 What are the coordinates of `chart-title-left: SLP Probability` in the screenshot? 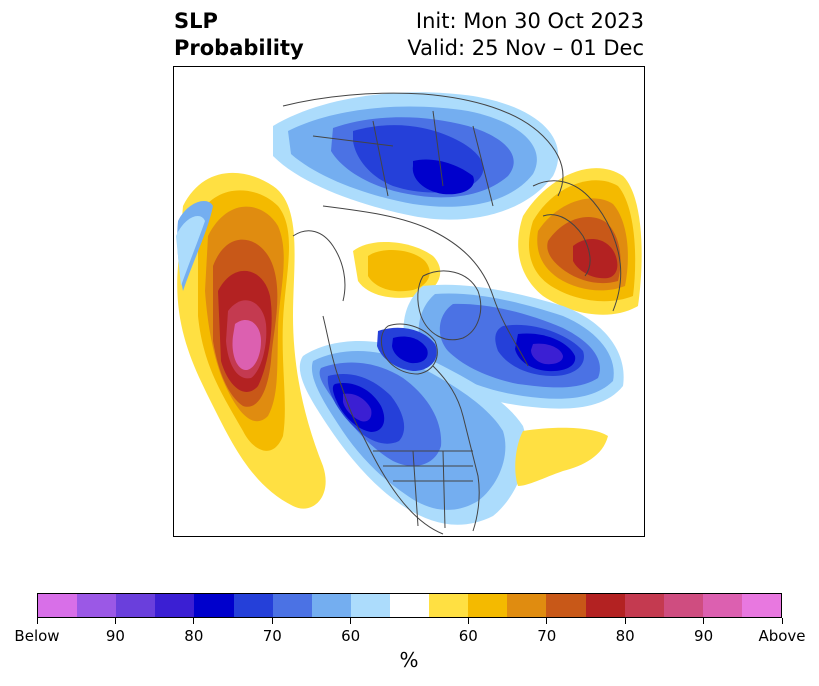 It's located at (239, 35).